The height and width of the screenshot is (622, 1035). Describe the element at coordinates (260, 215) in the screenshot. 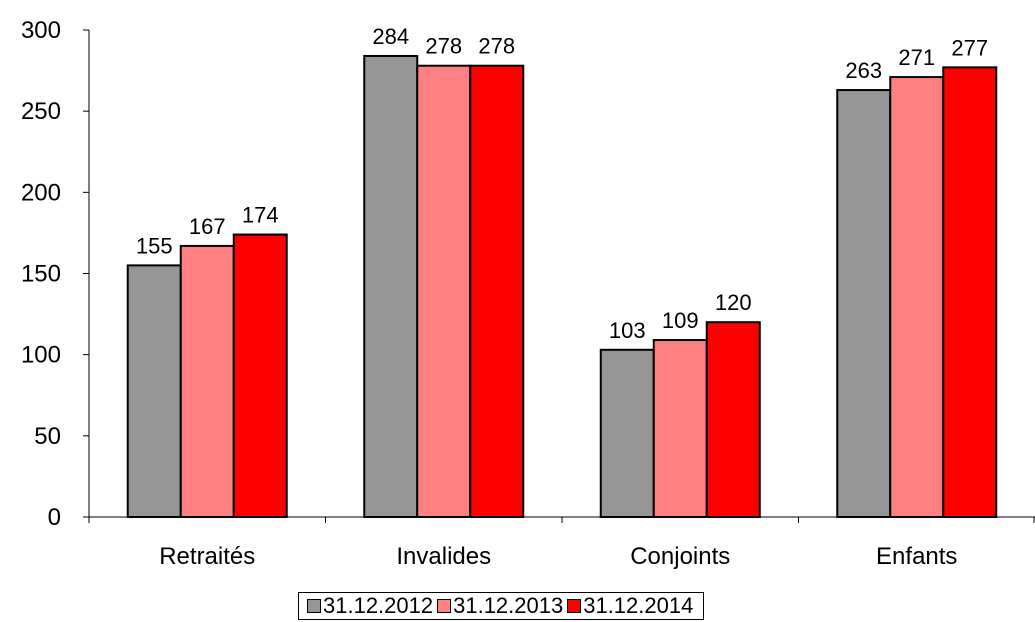

I see `data-label: 174` at that location.